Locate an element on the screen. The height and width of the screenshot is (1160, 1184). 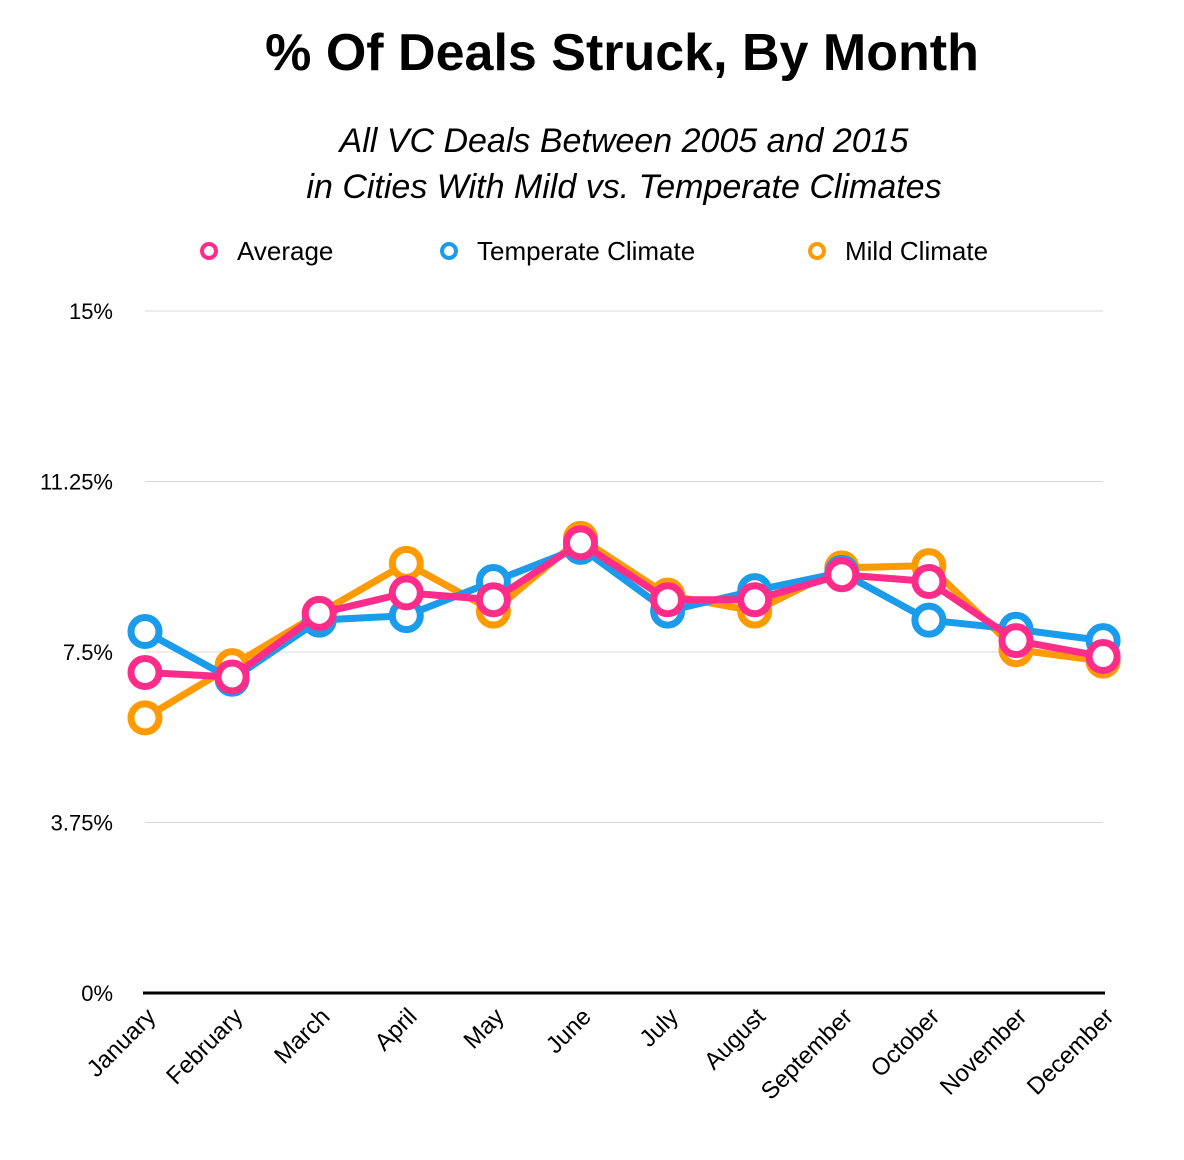
series-average is located at coordinates (624, 610).